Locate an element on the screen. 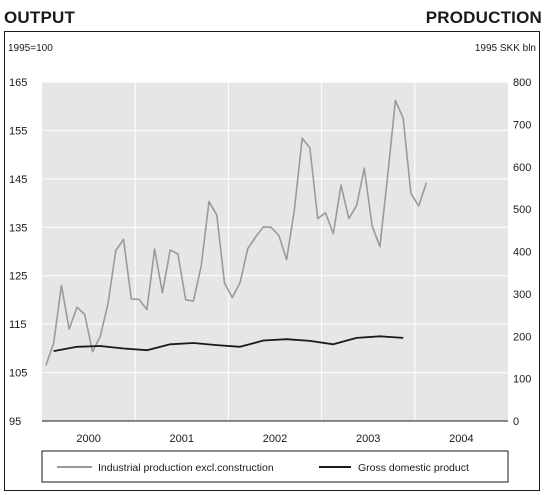  right-axis-tick-label: 200 is located at coordinates (522, 337).